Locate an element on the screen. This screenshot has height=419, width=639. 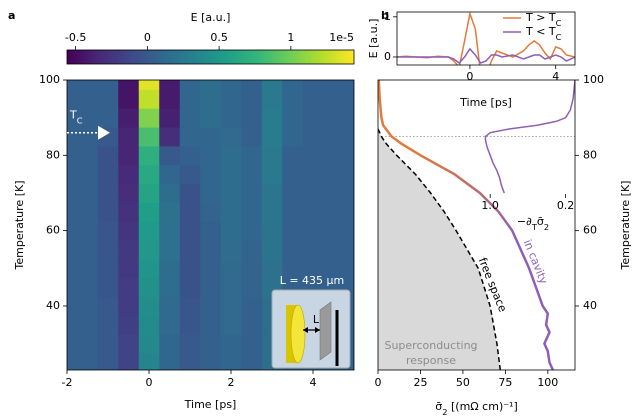
y-tick-label: 100 is located at coordinates (49, 79).